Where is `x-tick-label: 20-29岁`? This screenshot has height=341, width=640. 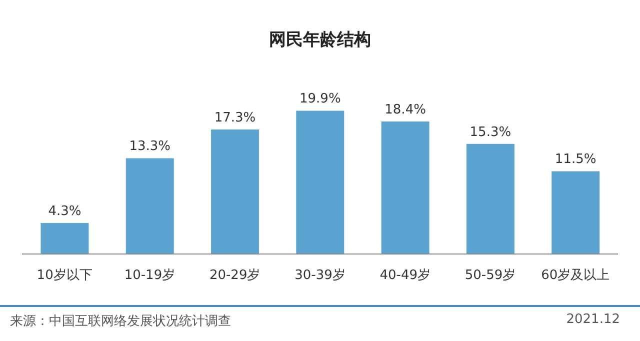 x-tick-label: 20-29岁 is located at coordinates (234, 276).